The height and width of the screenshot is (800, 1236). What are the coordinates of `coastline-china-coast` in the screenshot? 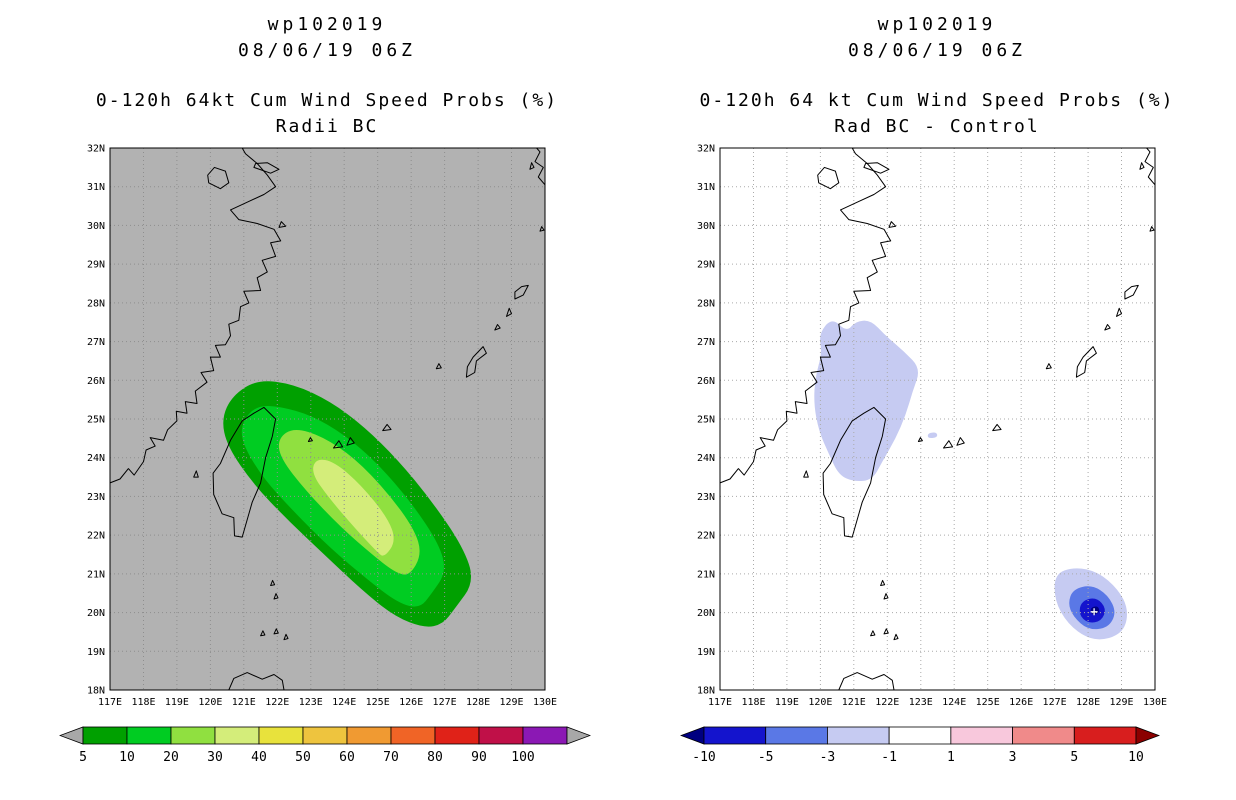 It's located at (195, 315).